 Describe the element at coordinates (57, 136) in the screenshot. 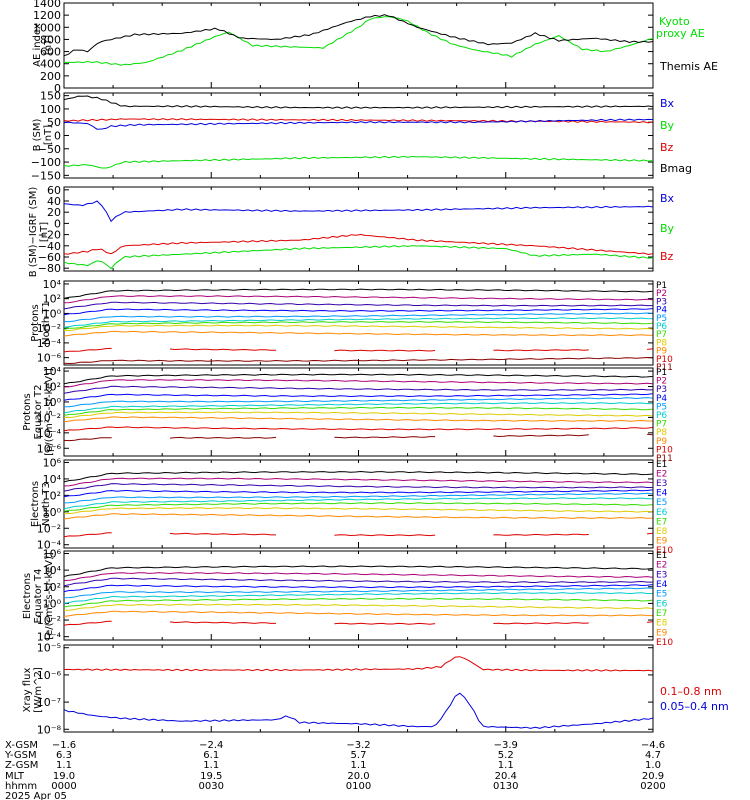

I see `ytick-label: 0` at that location.